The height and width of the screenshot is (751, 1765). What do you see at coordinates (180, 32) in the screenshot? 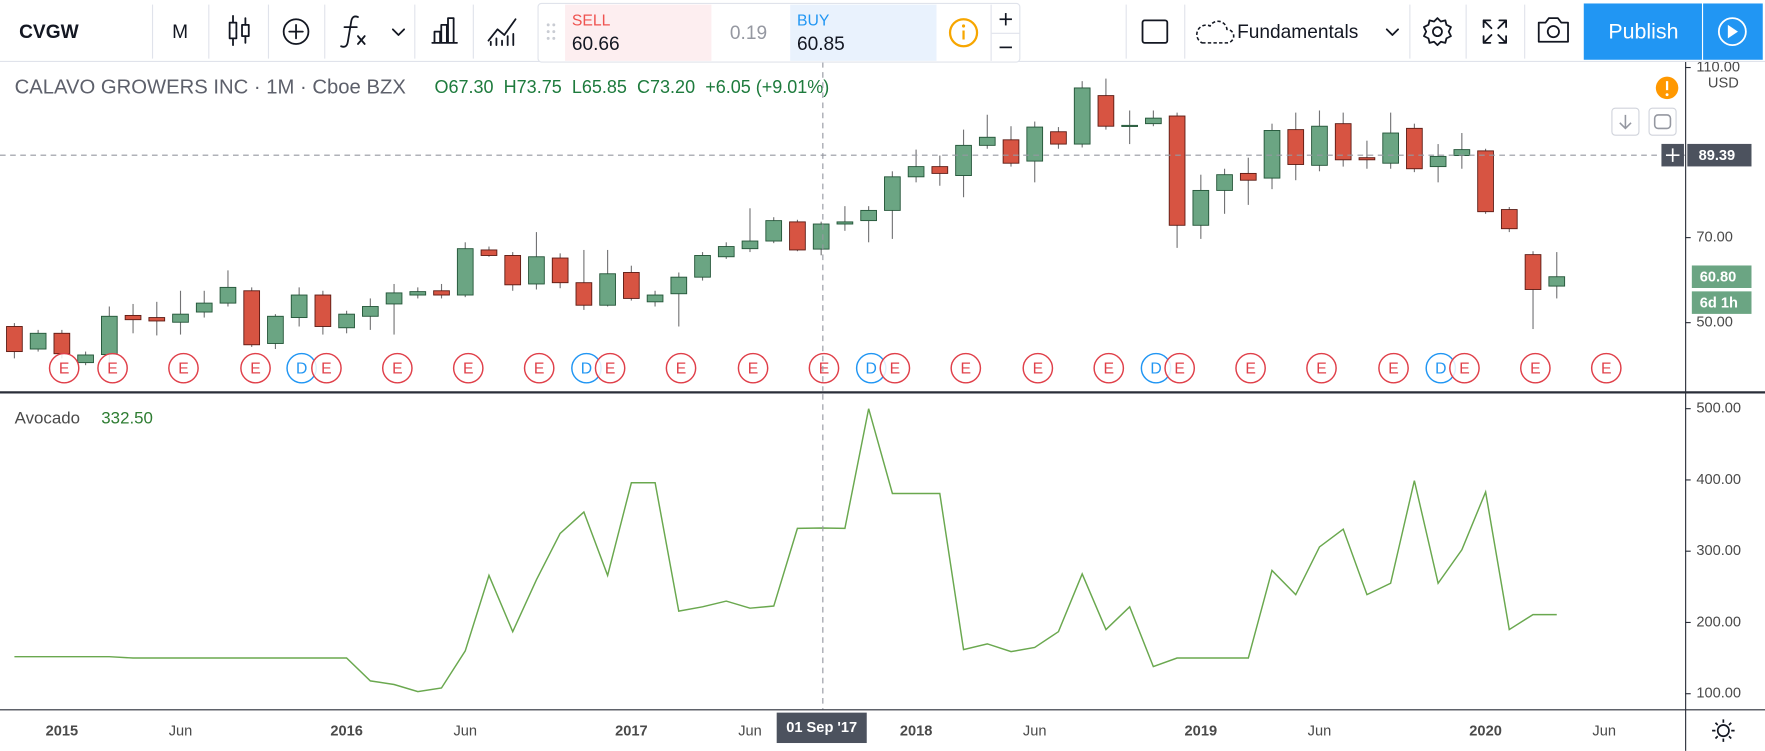
I see `interval: M` at bounding box center [180, 32].